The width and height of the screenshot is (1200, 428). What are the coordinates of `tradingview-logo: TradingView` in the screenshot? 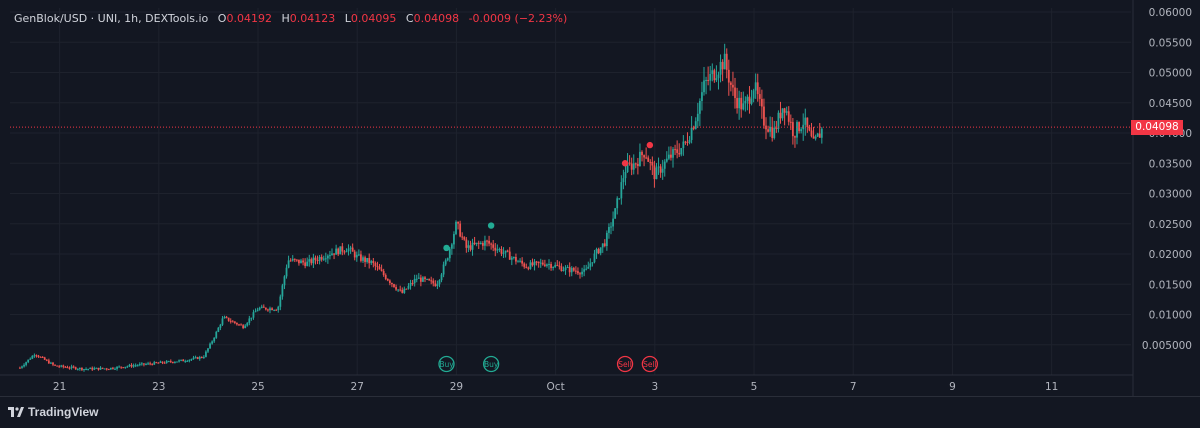 It's located at (53, 412).